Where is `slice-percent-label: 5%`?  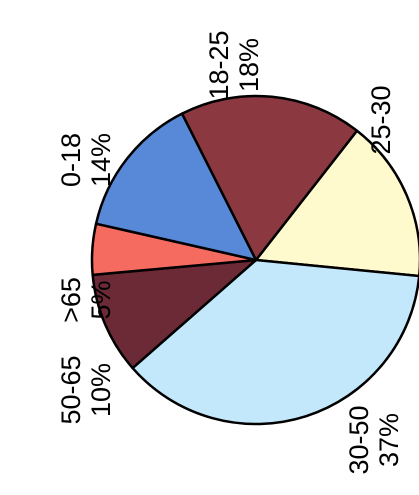
slice-percent-label: 5% is located at coordinates (101, 299).